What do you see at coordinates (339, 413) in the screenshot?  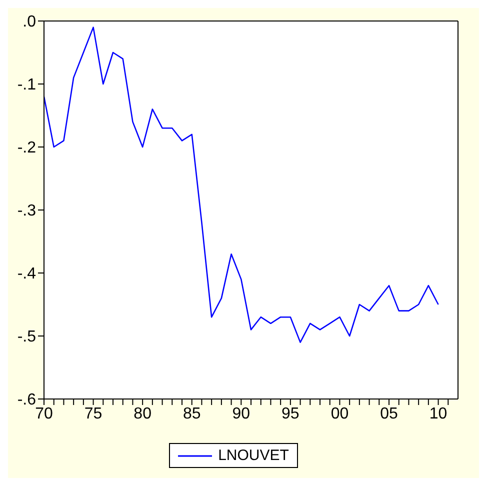 I see `x-tick-label: 00` at bounding box center [339, 413].